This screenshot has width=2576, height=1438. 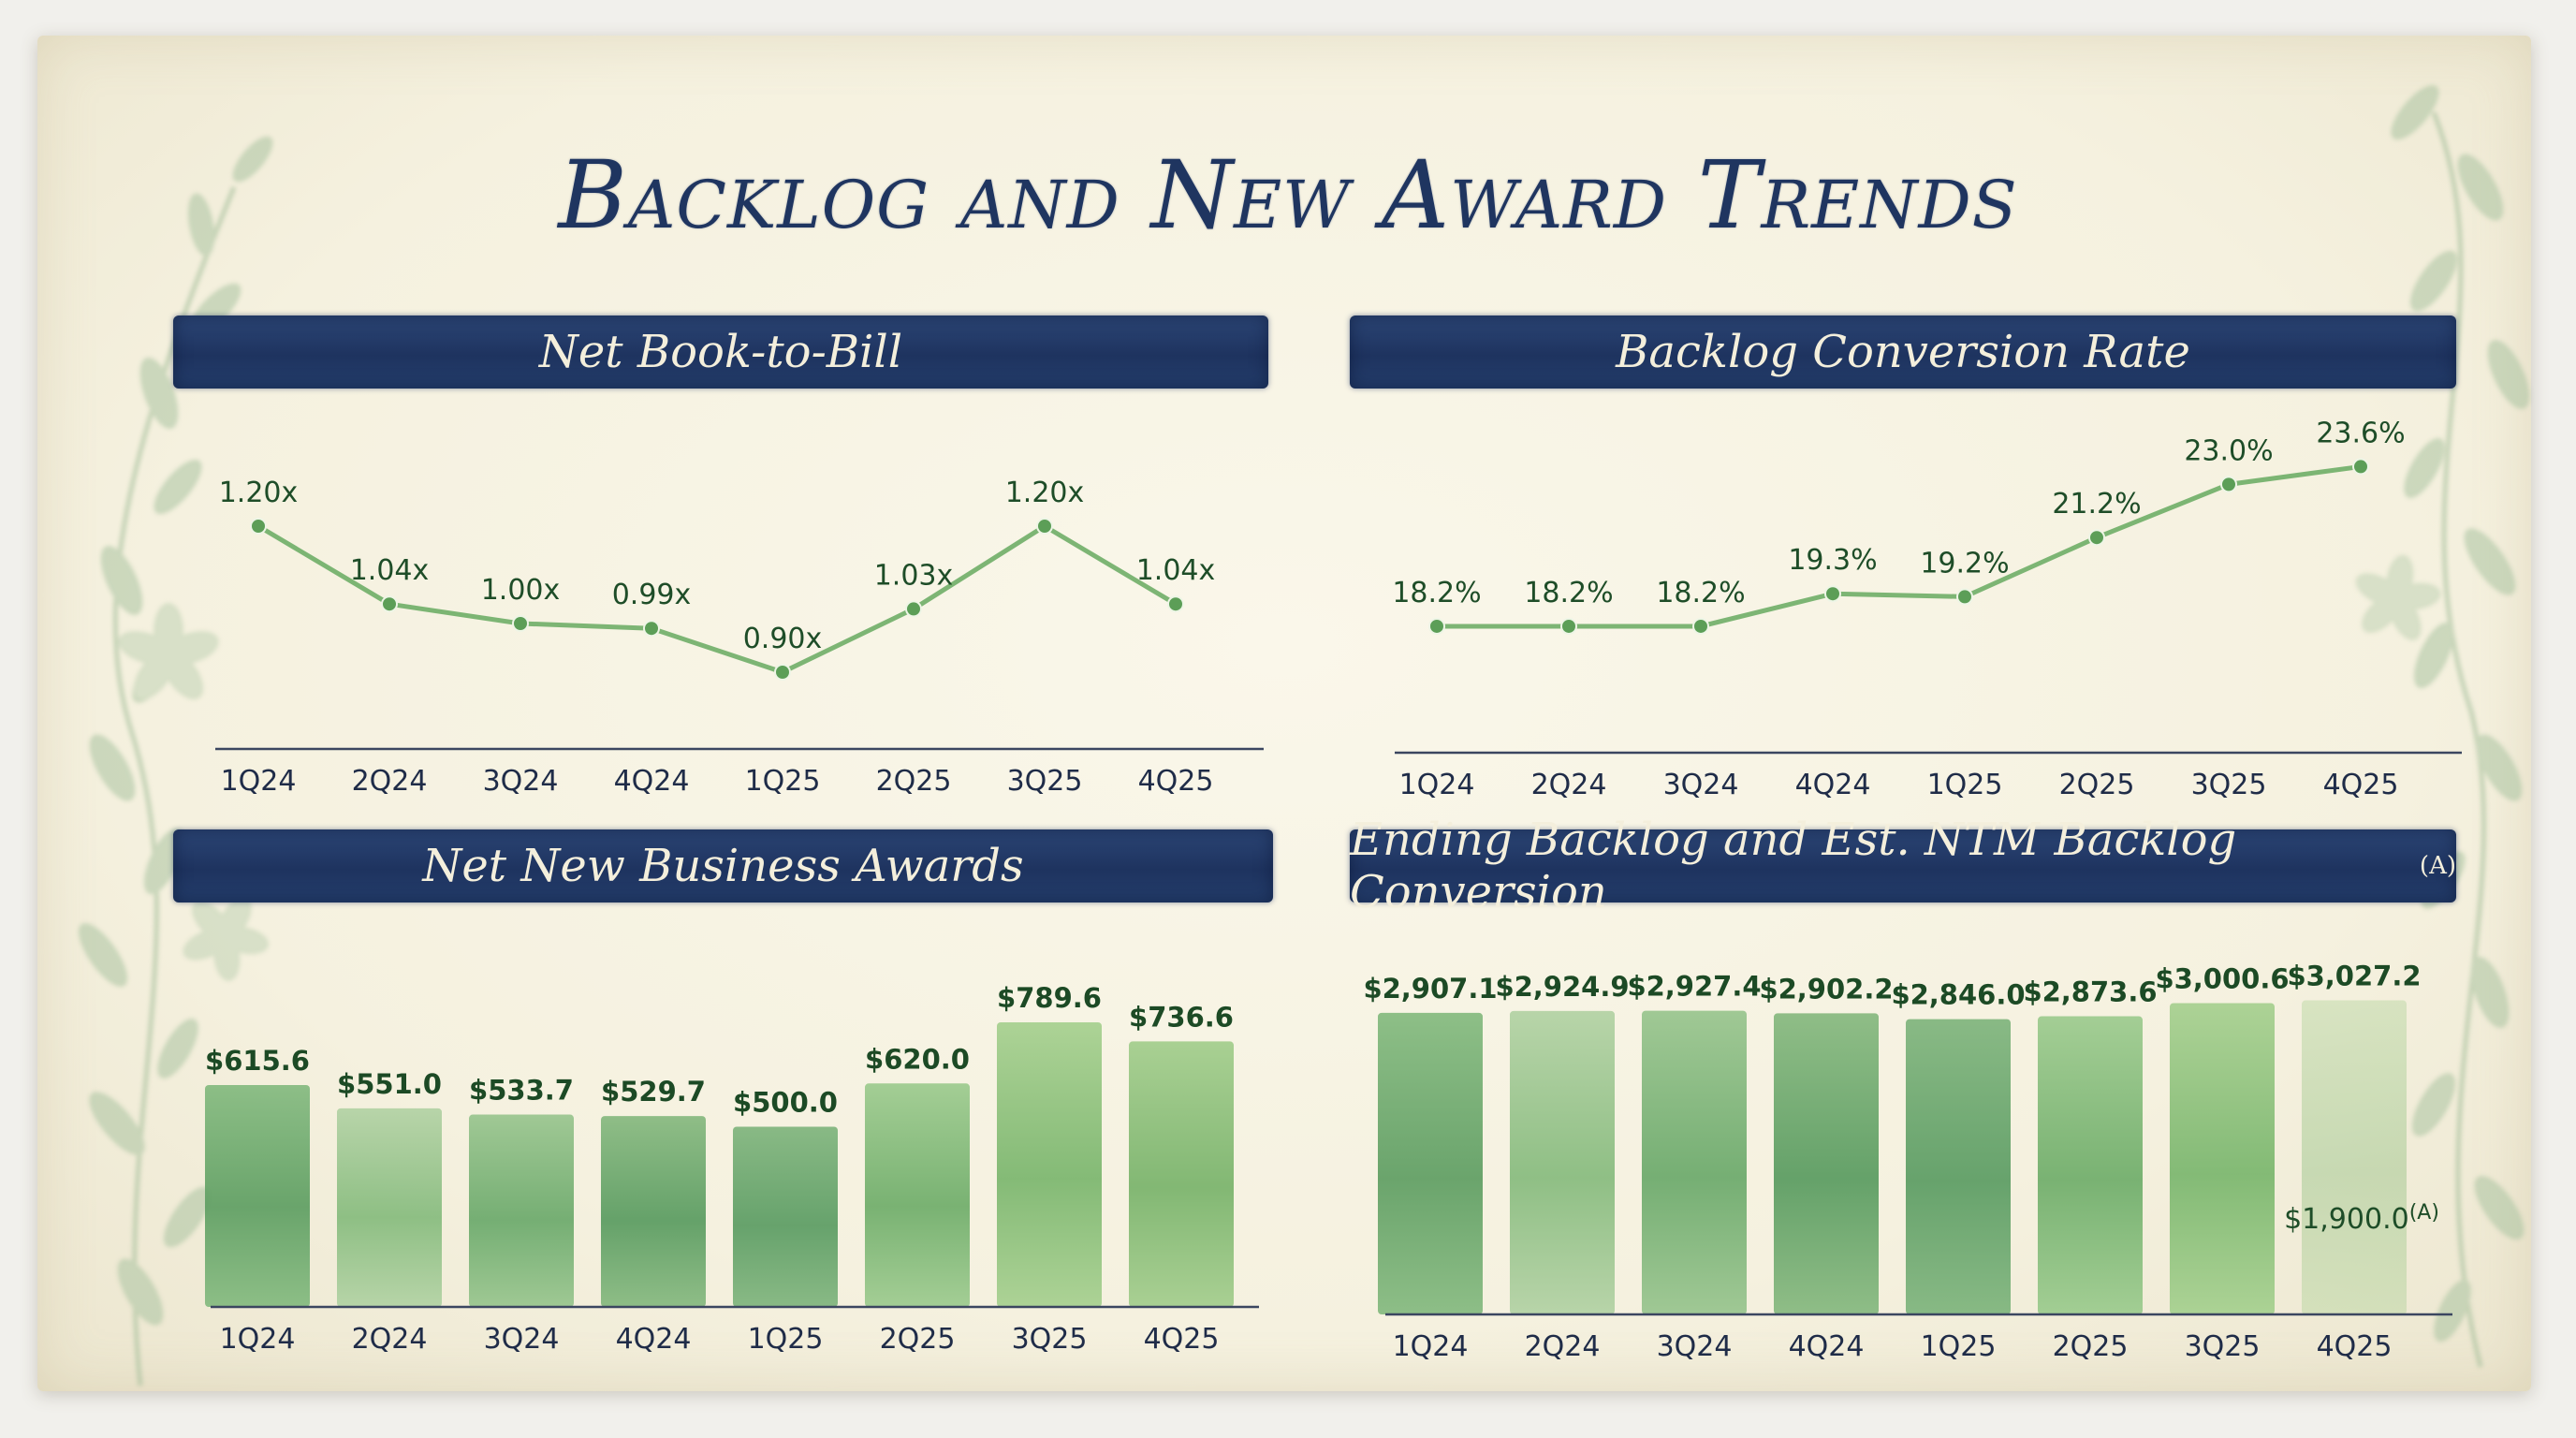 I want to click on awards-x-tick-label: 3Q24, so click(x=522, y=1339).